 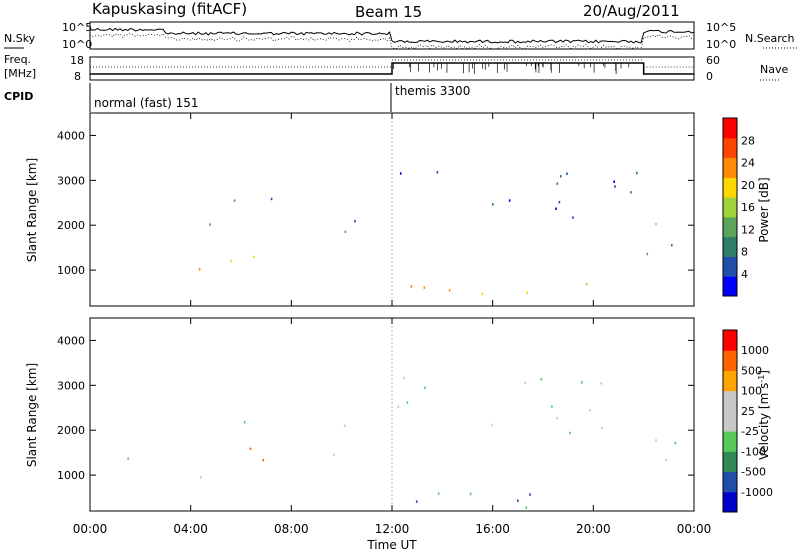 What do you see at coordinates (751, 391) in the screenshot?
I see `colorbar-tick-label: 100` at bounding box center [751, 391].